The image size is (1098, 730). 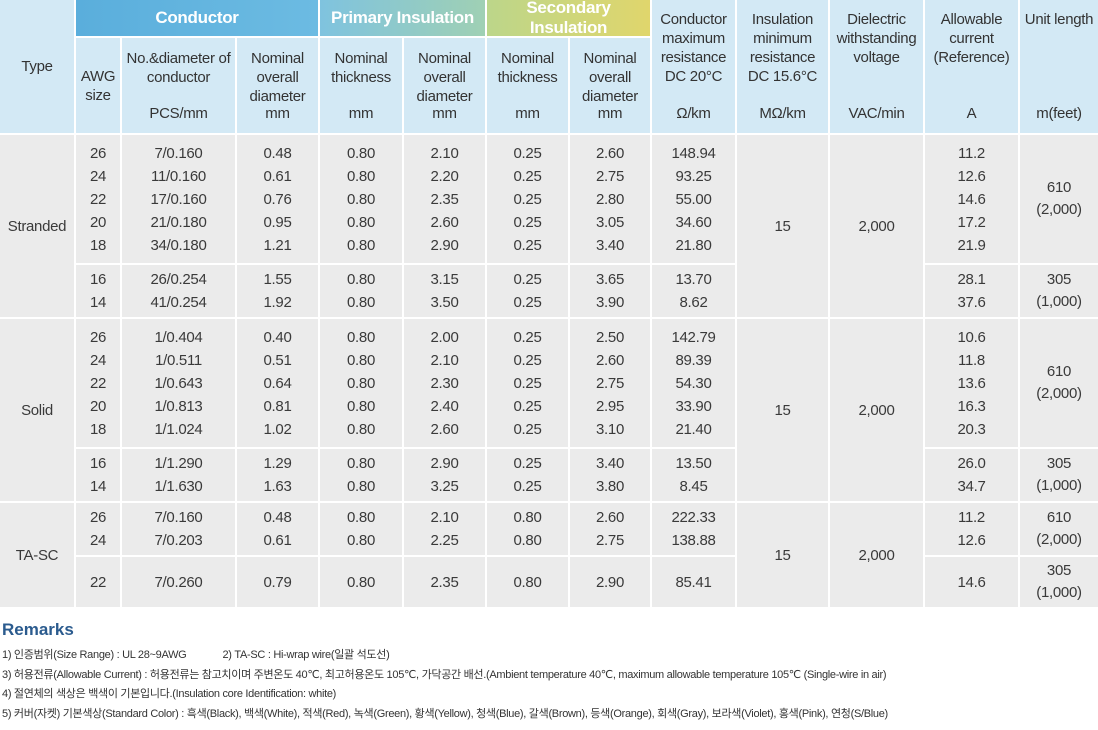 I want to click on header-unit: mm, so click(x=277, y=113).